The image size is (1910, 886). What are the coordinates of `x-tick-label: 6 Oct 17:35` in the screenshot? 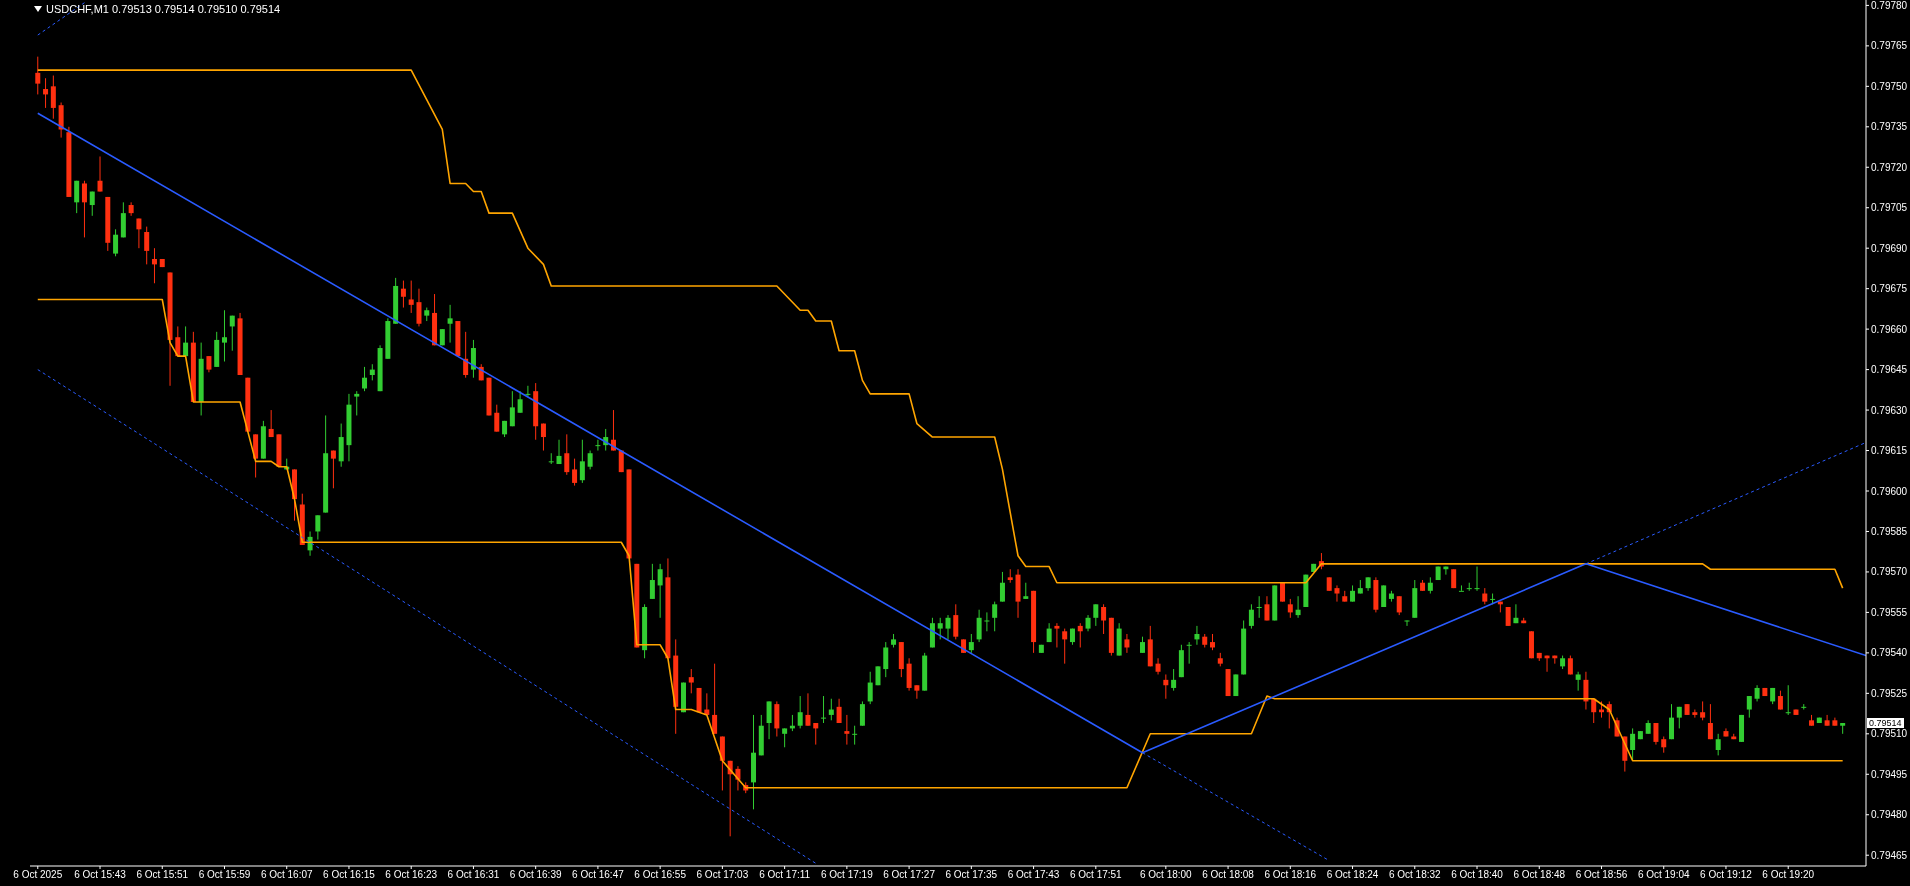 It's located at (971, 875).